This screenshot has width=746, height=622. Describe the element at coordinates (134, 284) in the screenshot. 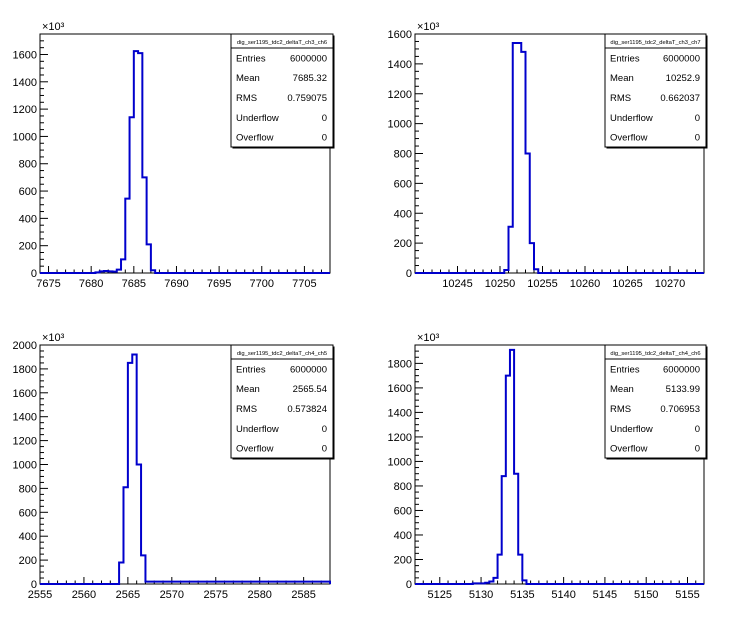

I see `x-tick-label: 7685` at that location.